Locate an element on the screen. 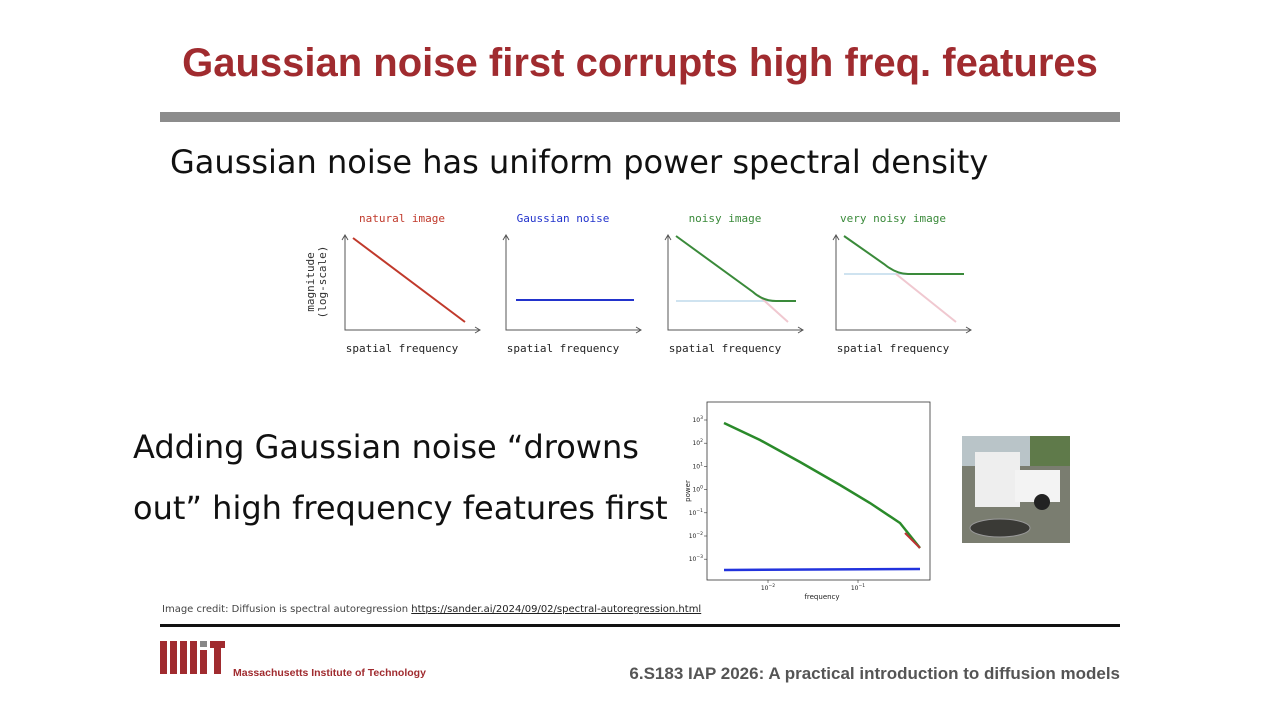 The width and height of the screenshot is (1280, 720). photo-trees is located at coordinates (1050, 451).